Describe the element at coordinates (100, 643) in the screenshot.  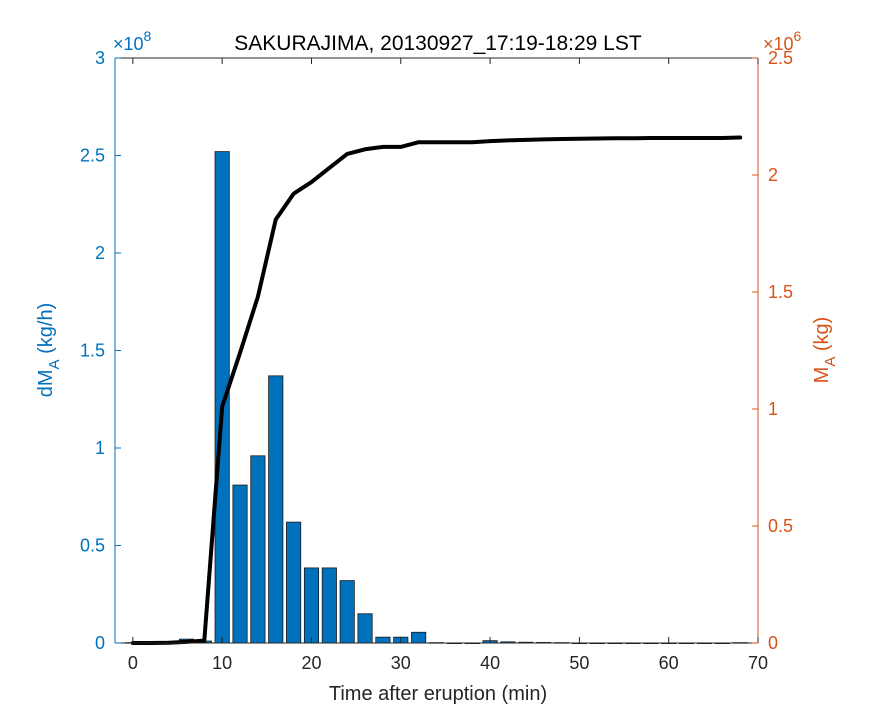
I see `left-y-tick-label: 0` at that location.